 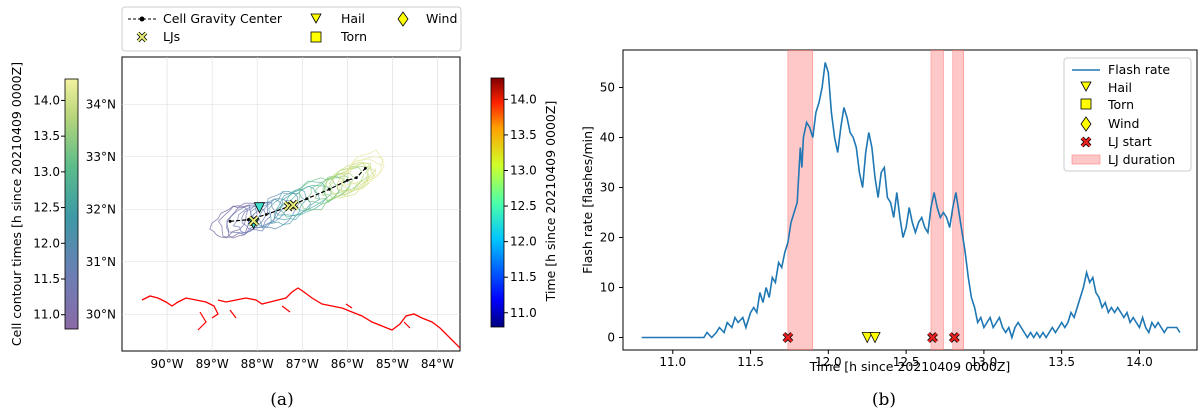 What do you see at coordinates (607, 88) in the screenshot?
I see `y-tick-label: 50` at bounding box center [607, 88].